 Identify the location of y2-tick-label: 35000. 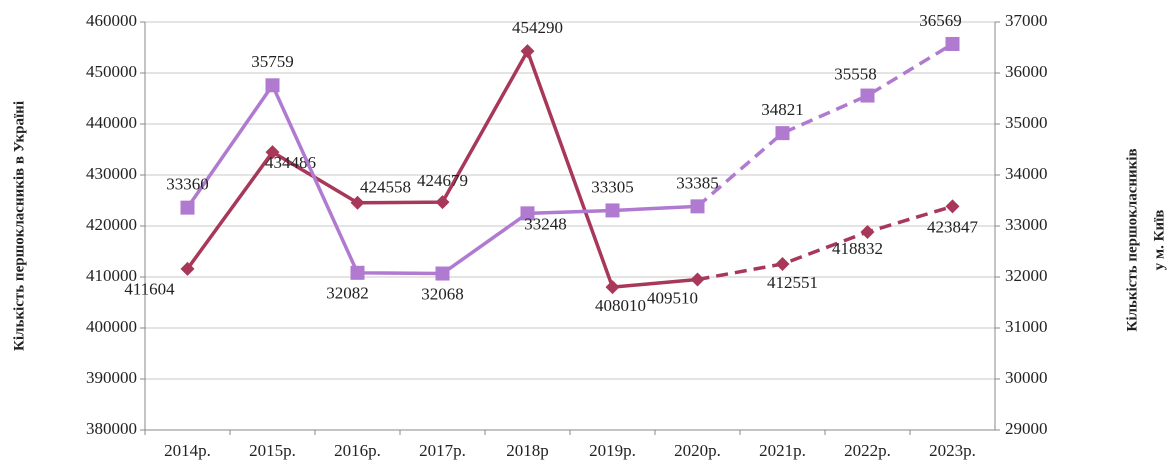
(1026, 122).